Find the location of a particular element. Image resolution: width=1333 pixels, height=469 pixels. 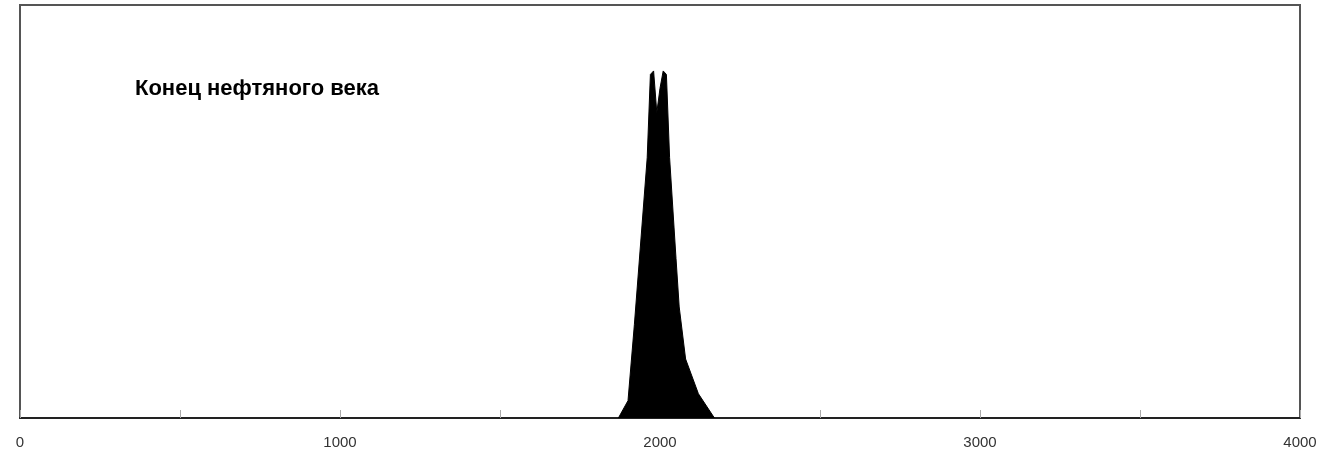

x-tick-label: 0 is located at coordinates (20, 441).